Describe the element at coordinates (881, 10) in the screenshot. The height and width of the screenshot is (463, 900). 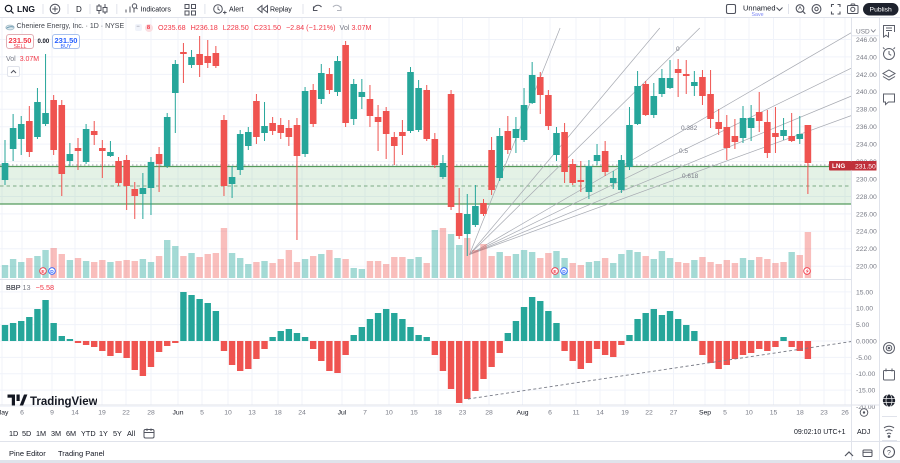
I see `svg-text: Publish` at that location.